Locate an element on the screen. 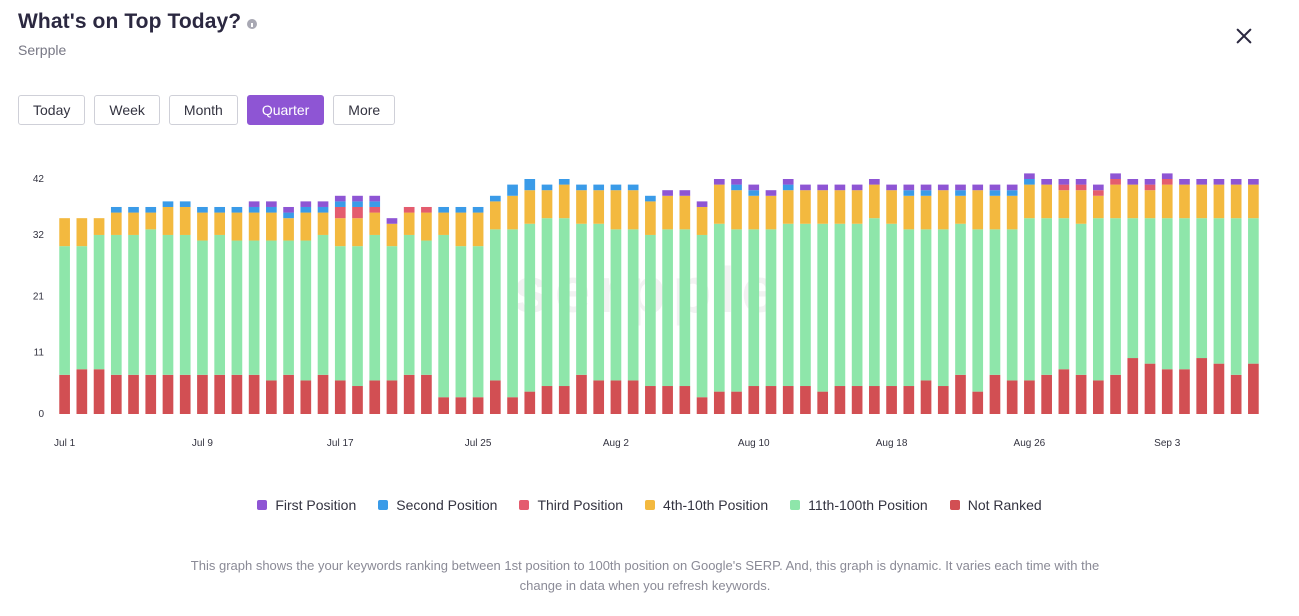 This screenshot has height=616, width=1299. tab-week: Week is located at coordinates (127, 110).